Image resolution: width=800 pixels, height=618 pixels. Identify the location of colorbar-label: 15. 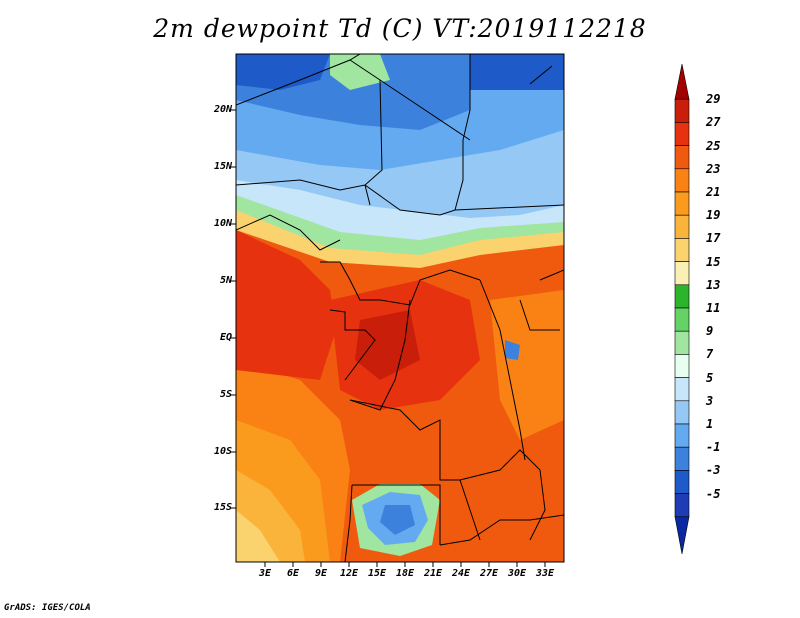
(713, 261).